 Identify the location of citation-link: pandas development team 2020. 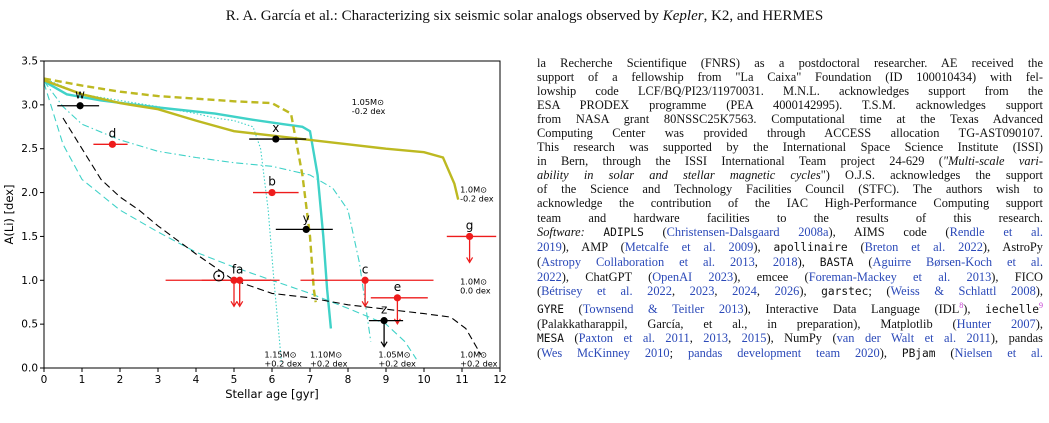
(783, 353).